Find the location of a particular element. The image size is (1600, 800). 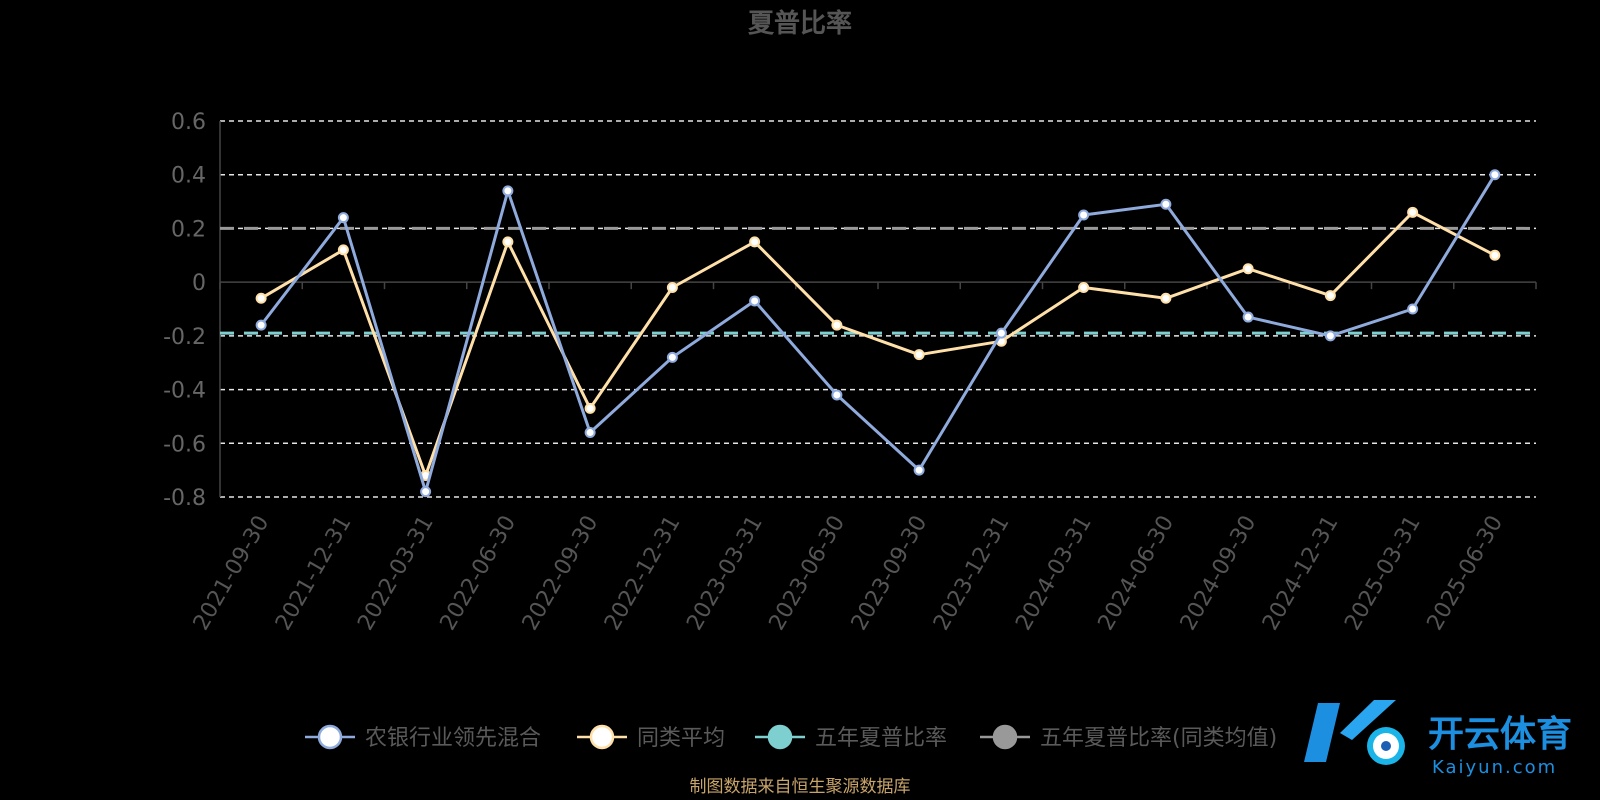

legend-item: 同类平均 is located at coordinates (651, 737).